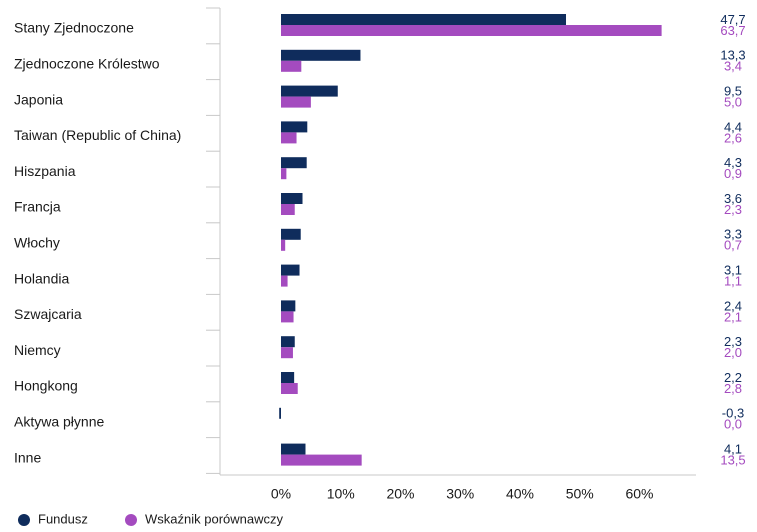 This screenshot has width=757, height=532. What do you see at coordinates (48, 314) in the screenshot?
I see `category-label: Szwajcaria` at bounding box center [48, 314].